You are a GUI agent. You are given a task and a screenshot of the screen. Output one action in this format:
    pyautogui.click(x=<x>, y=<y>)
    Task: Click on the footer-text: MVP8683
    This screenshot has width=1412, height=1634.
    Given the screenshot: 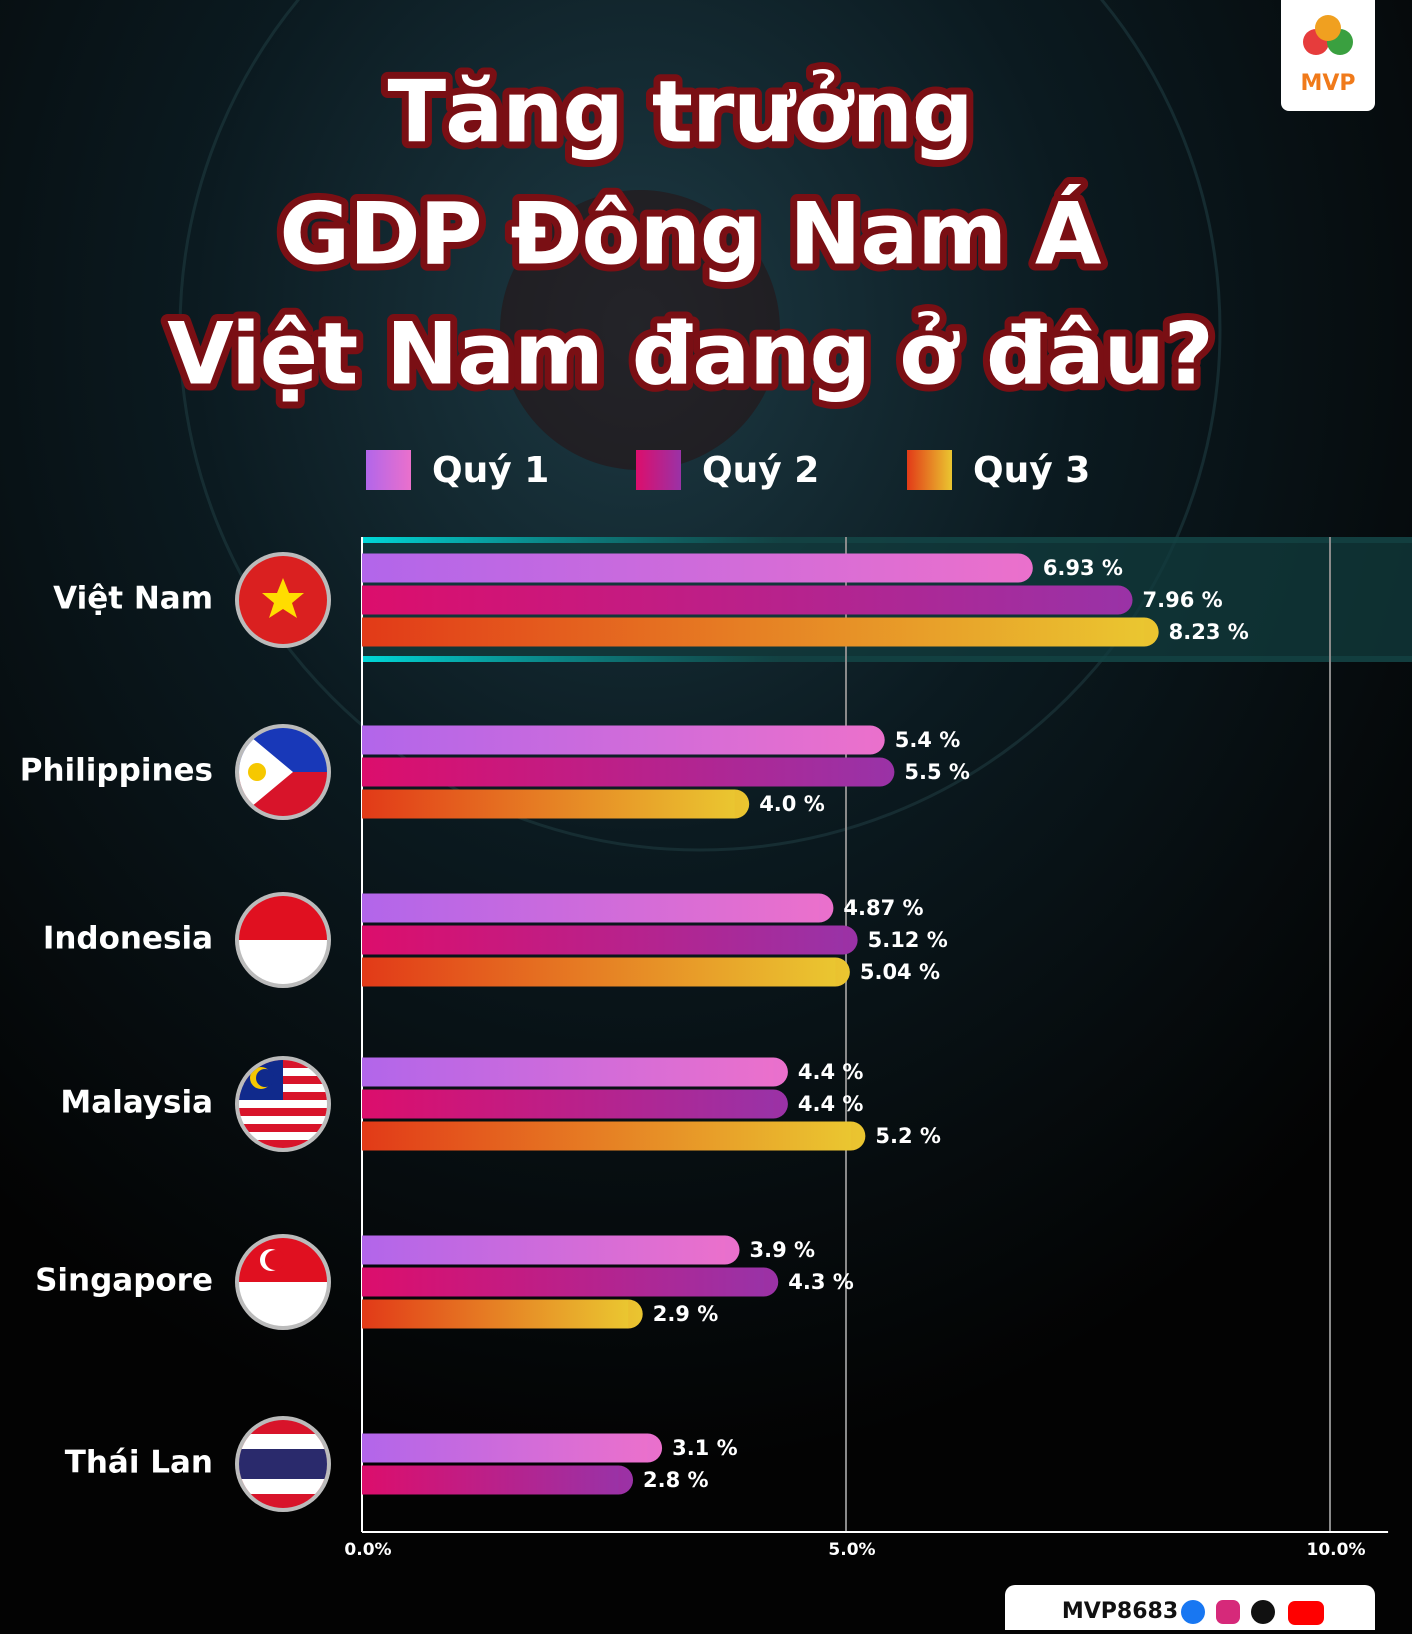 What is the action you would take?
    pyautogui.click(x=1120, y=1611)
    